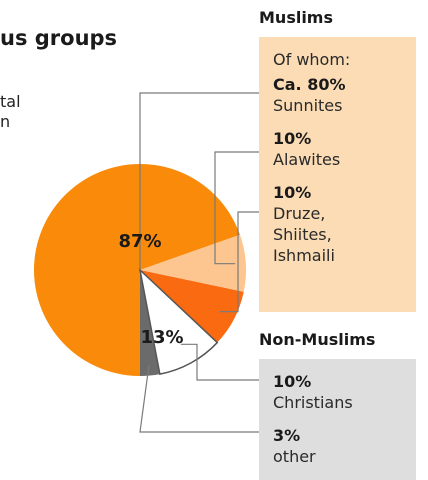 The height and width of the screenshot is (480, 428). Describe the element at coordinates (344, 456) in the screenshot. I see `other-label: other` at that location.